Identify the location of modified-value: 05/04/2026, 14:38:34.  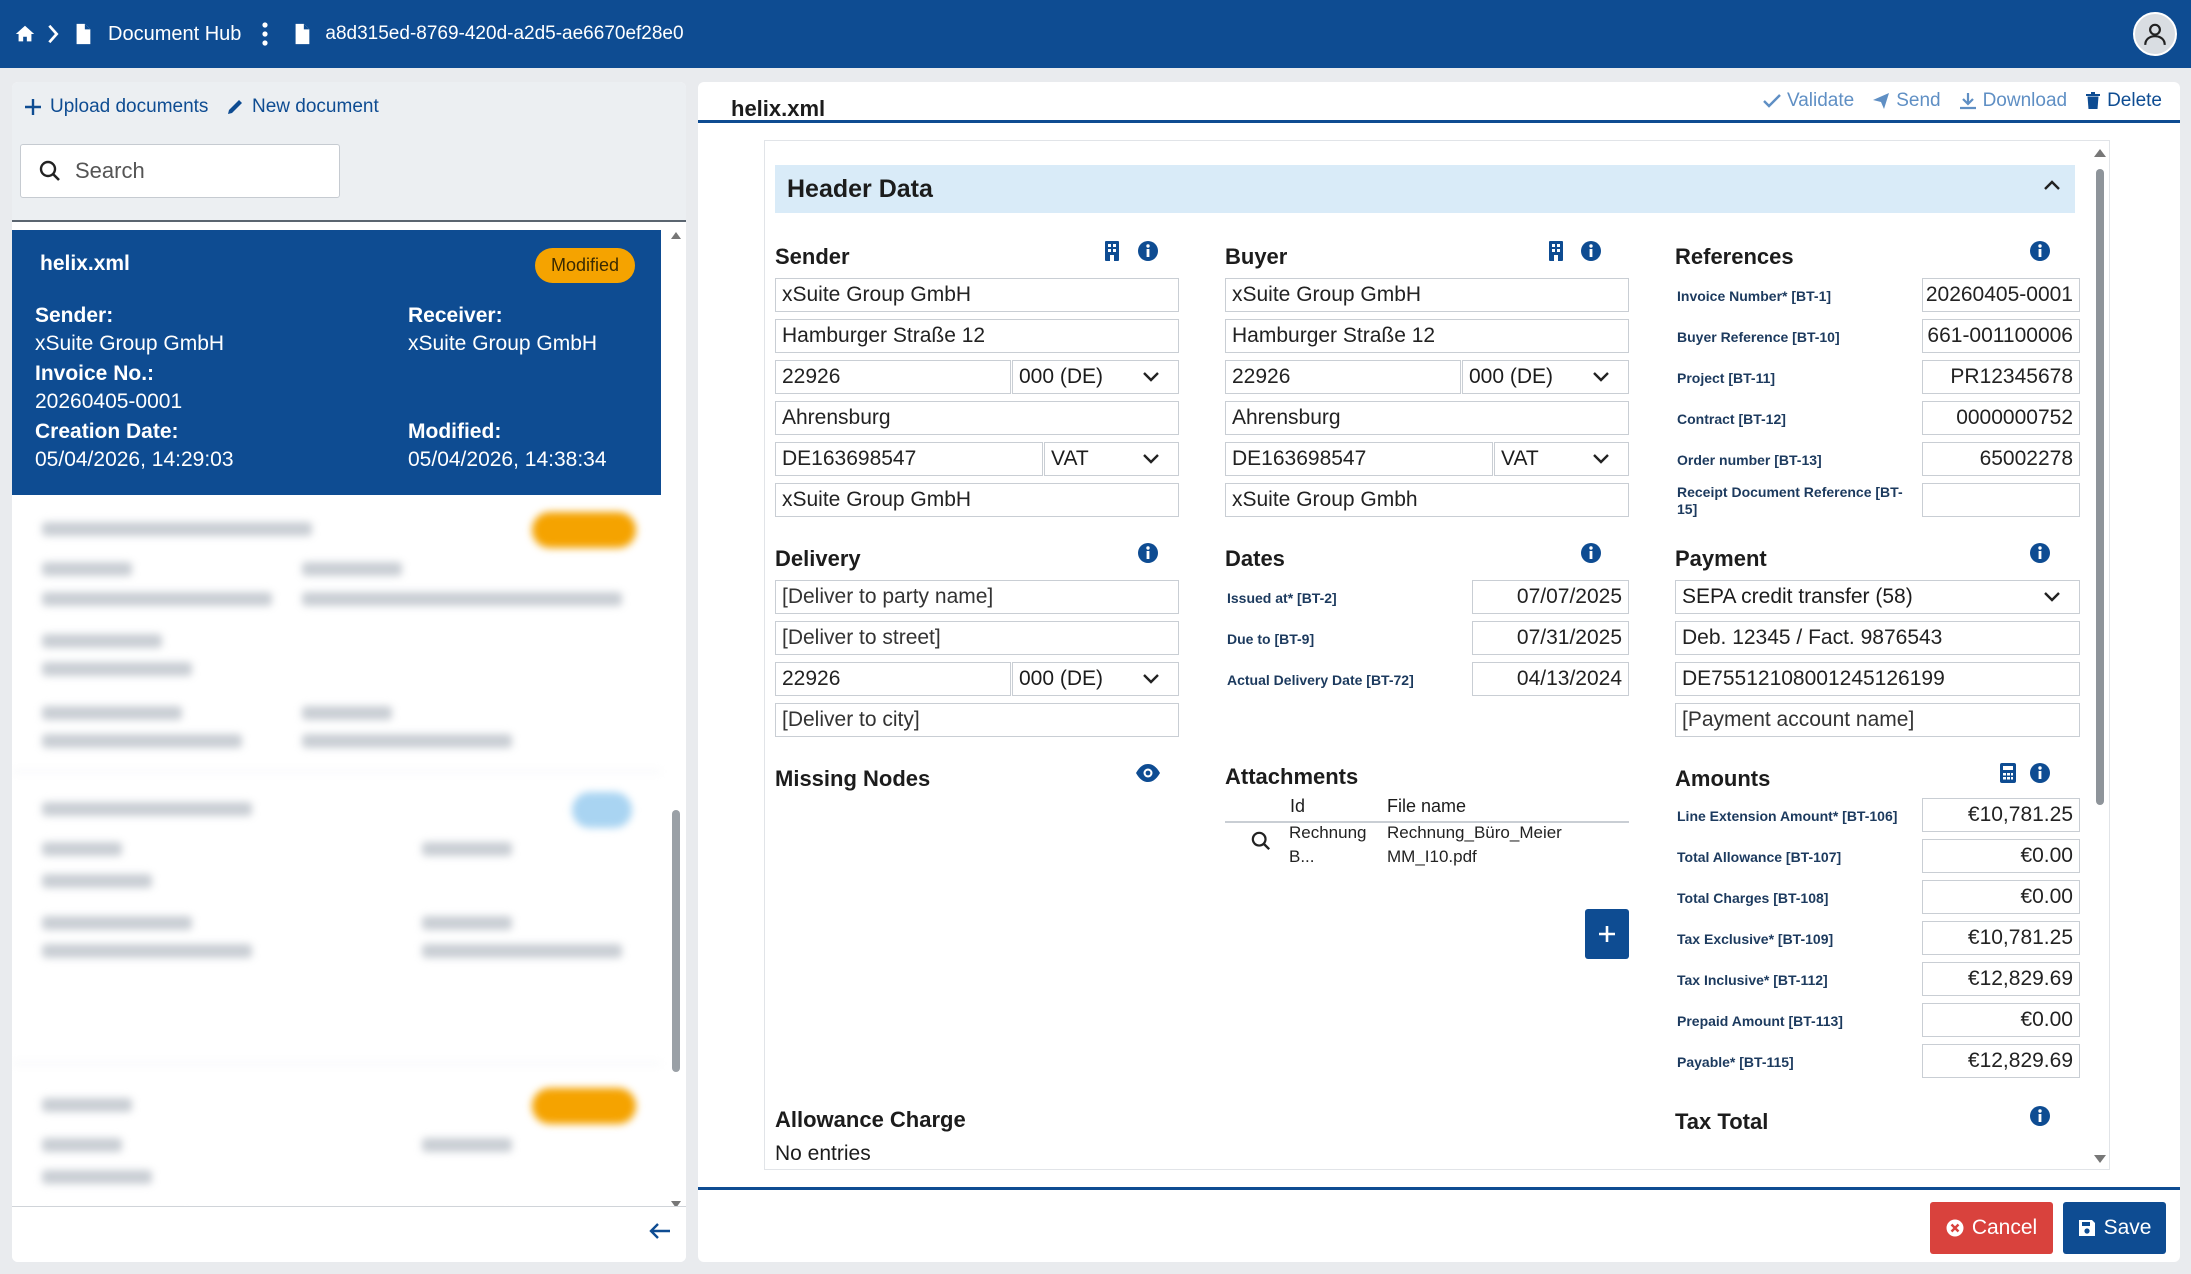
(507, 459).